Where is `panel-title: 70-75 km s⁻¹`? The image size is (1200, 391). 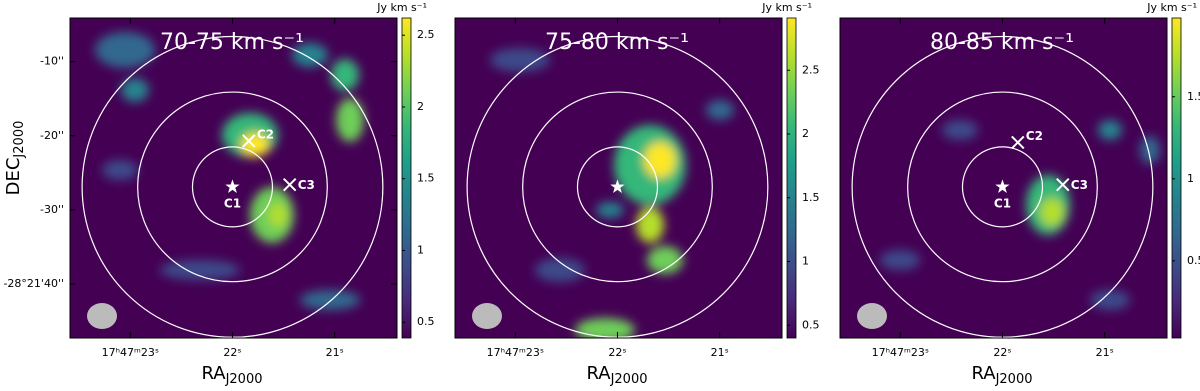 panel-title: 70-75 km s⁻¹ is located at coordinates (232, 42).